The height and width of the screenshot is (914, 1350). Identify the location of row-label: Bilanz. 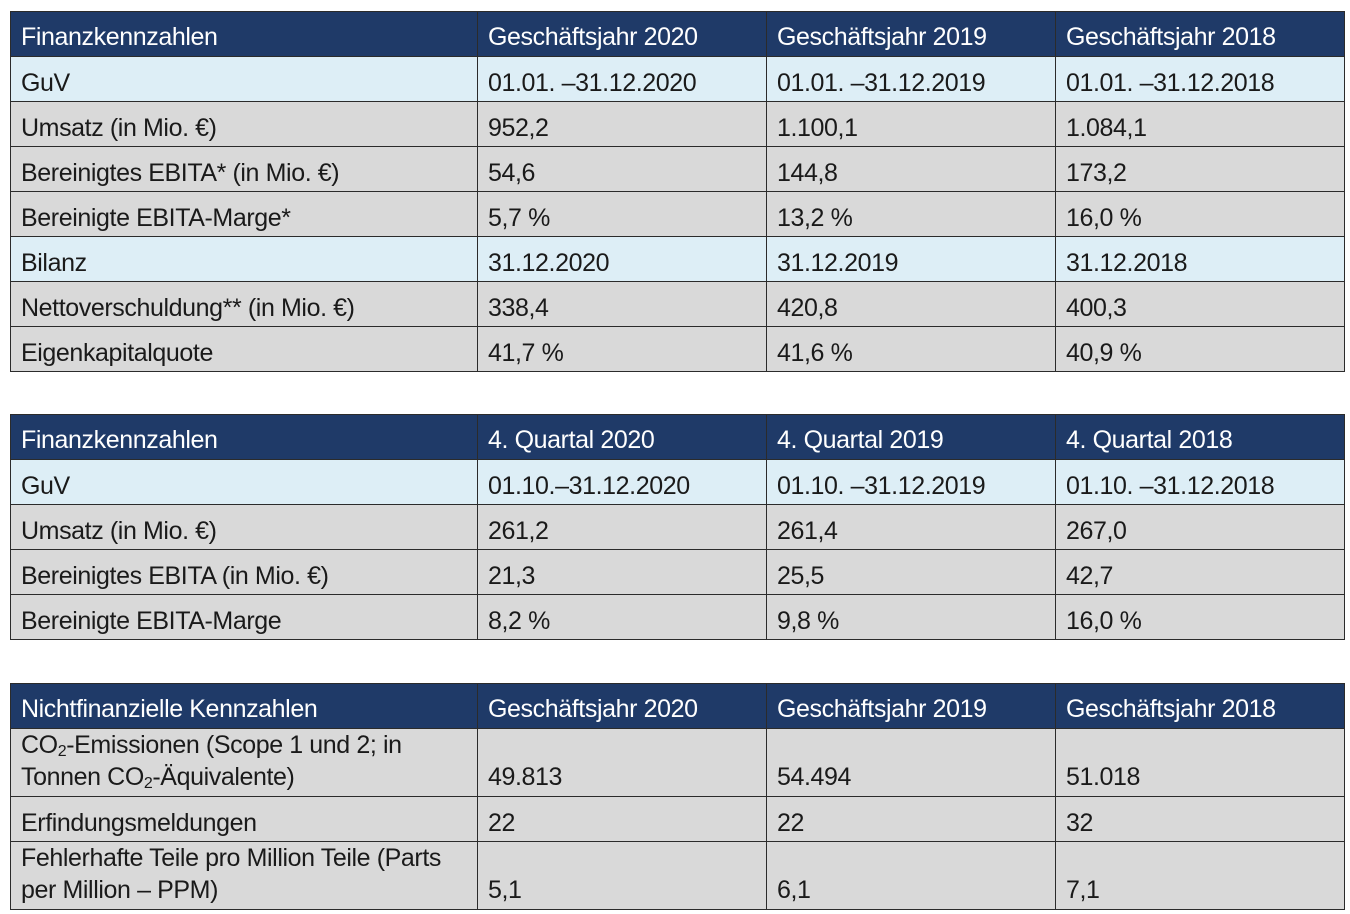
(244, 259).